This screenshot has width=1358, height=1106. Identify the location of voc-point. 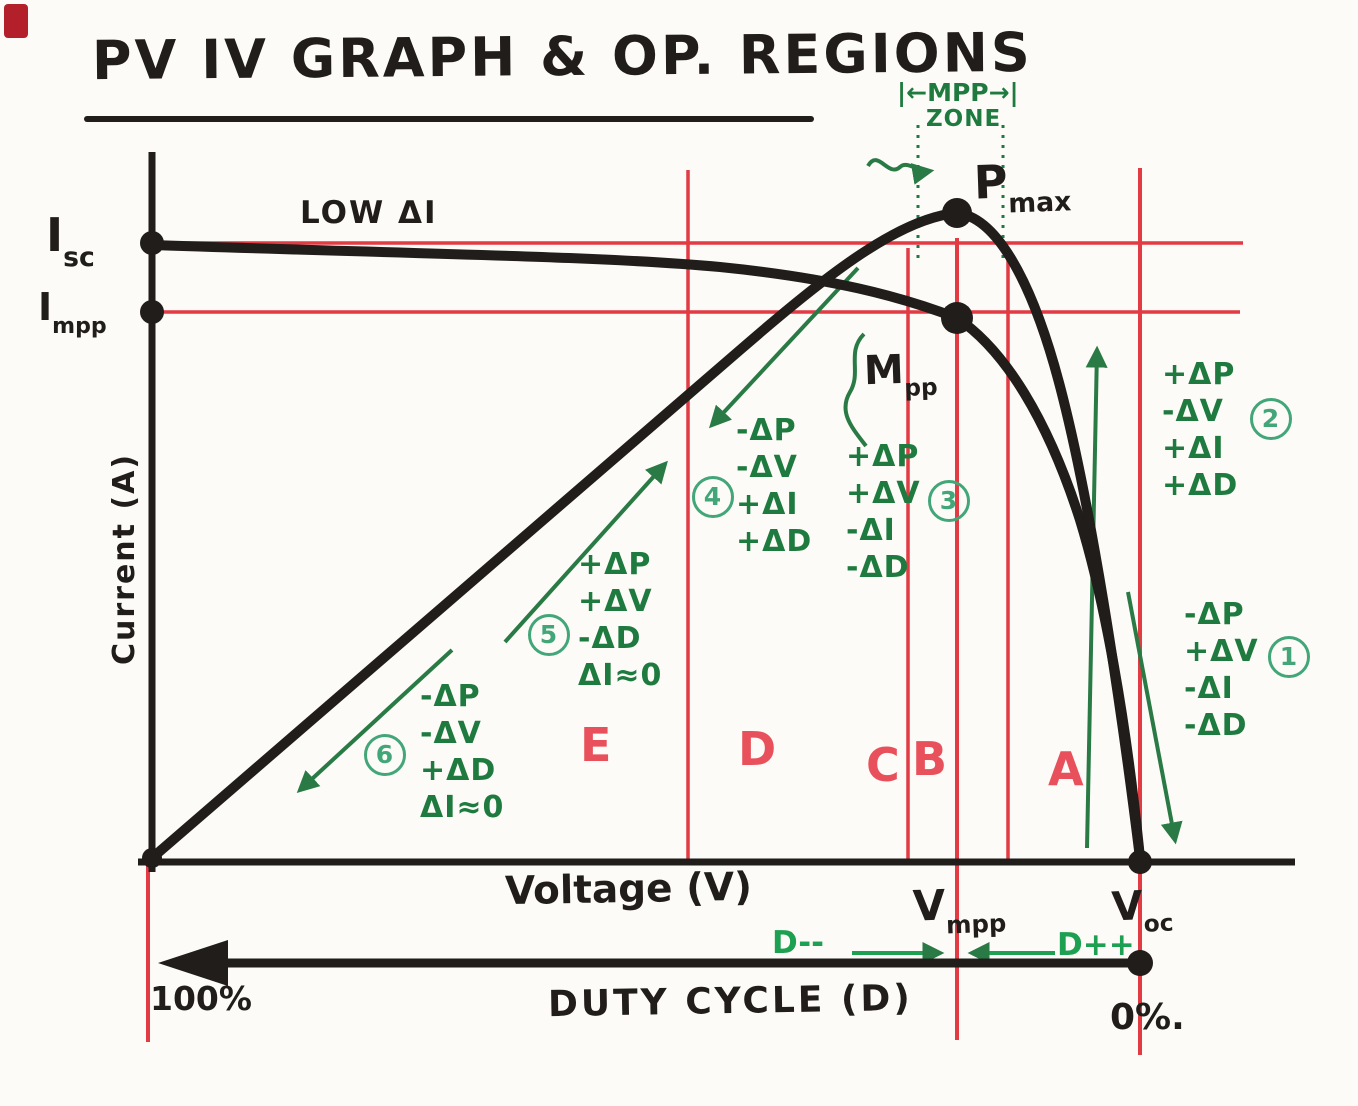
(1140, 862).